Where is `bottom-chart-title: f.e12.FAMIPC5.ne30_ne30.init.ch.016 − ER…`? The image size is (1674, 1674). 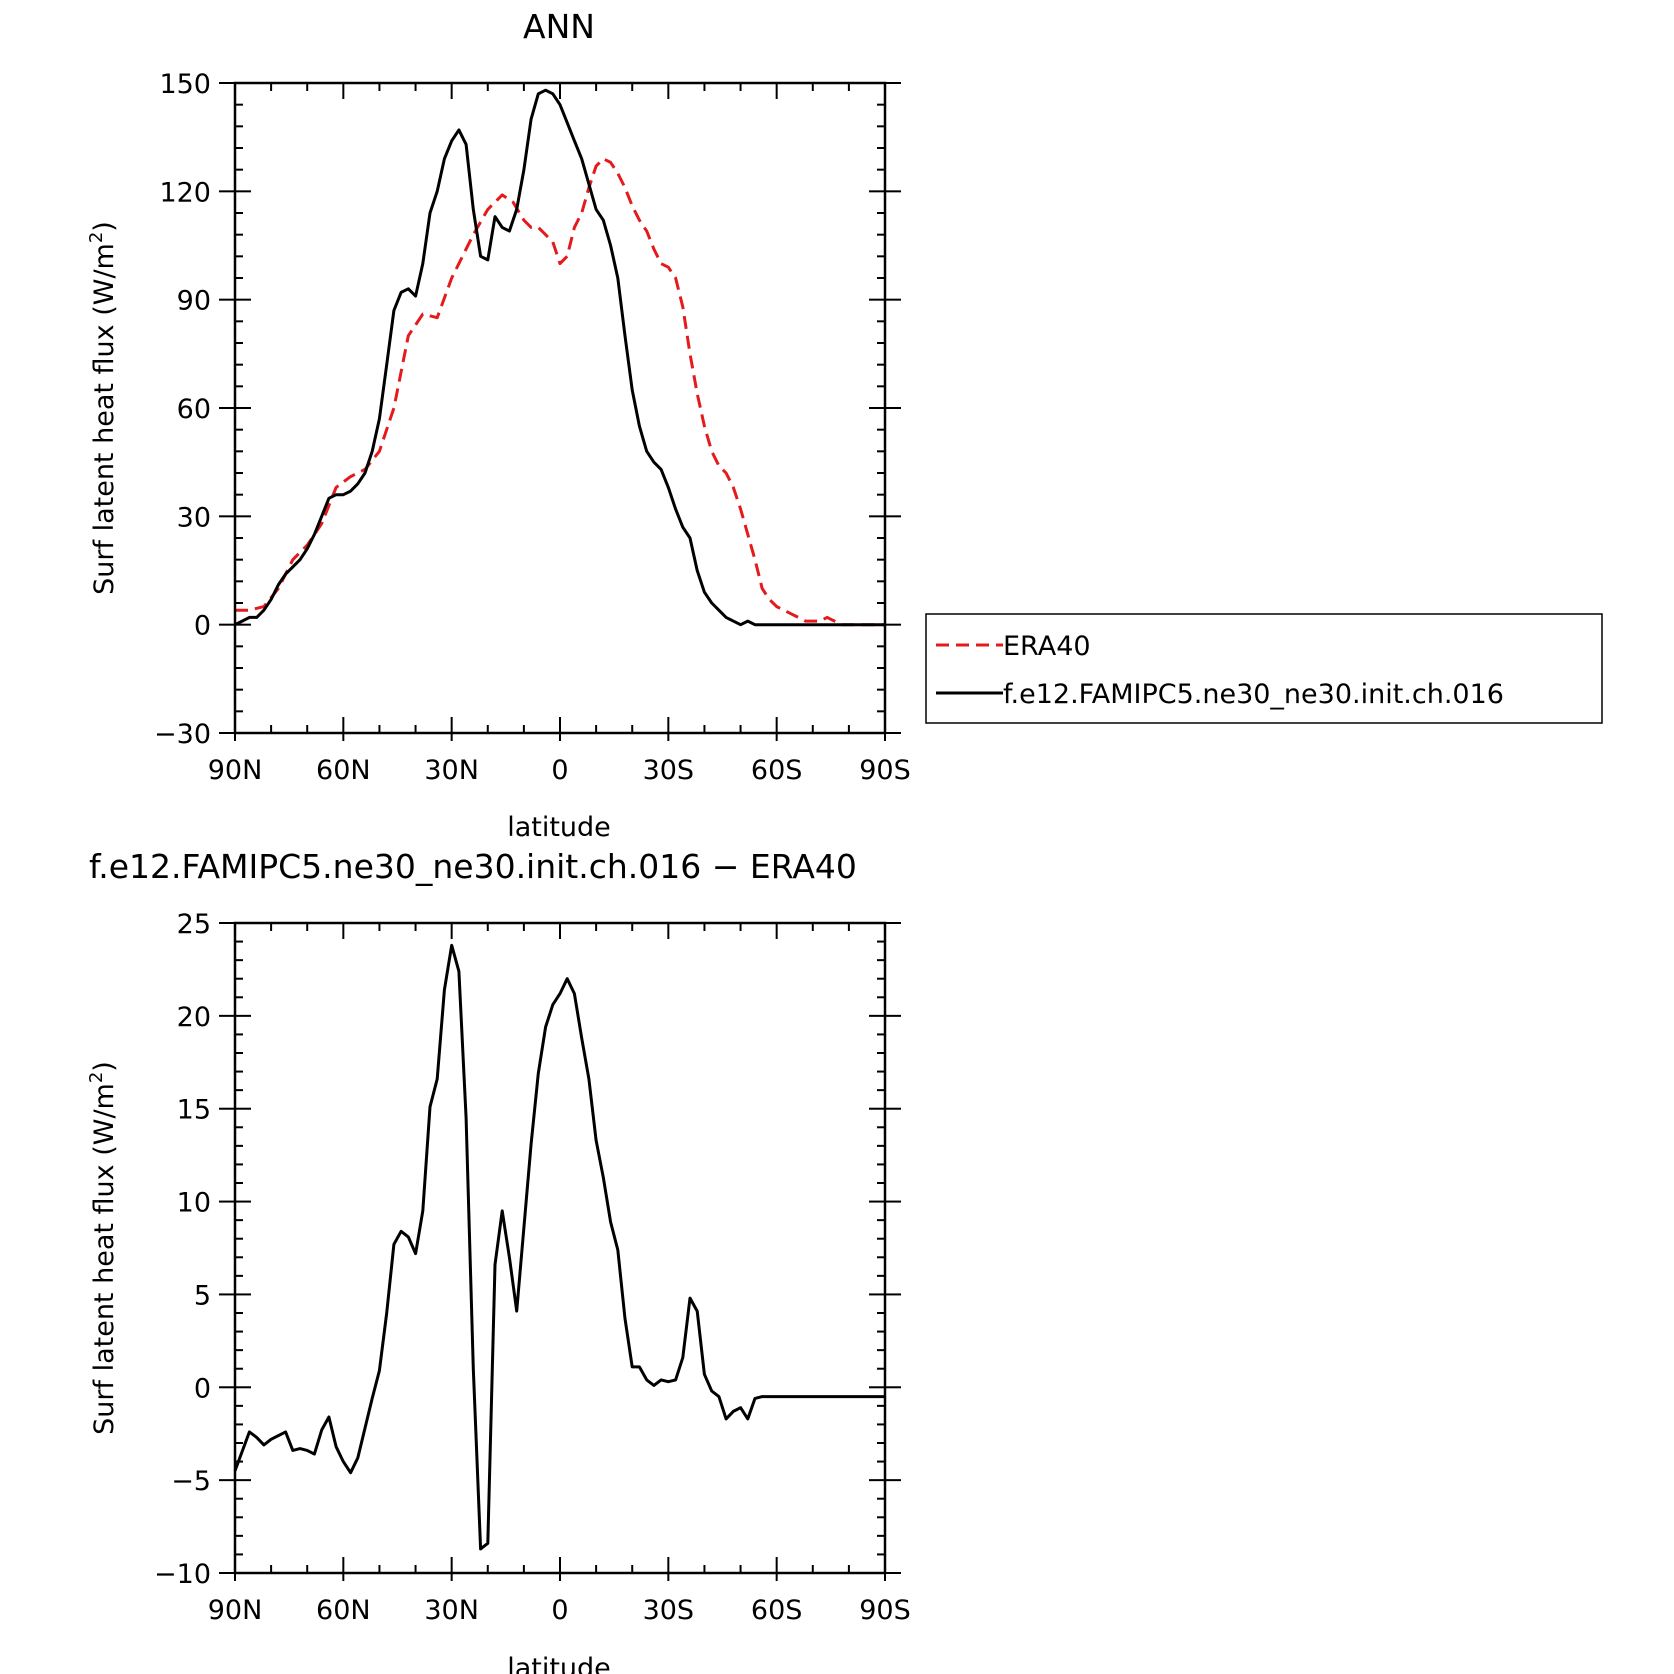 bottom-chart-title: f.e12.FAMIPC5.ne30_ne30.init.ch.016 − ER… is located at coordinates (473, 866).